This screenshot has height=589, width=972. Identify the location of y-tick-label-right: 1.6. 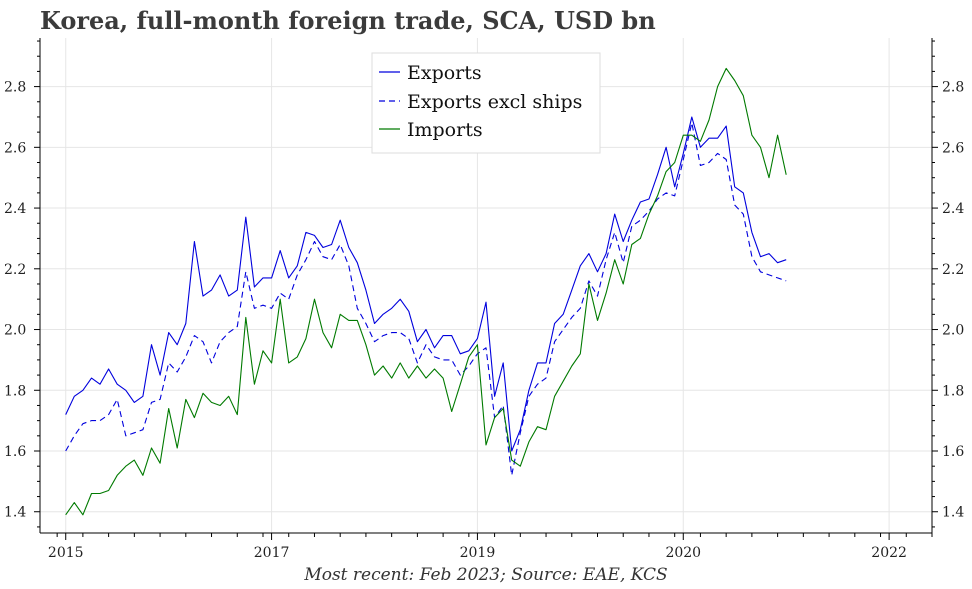
(953, 452).